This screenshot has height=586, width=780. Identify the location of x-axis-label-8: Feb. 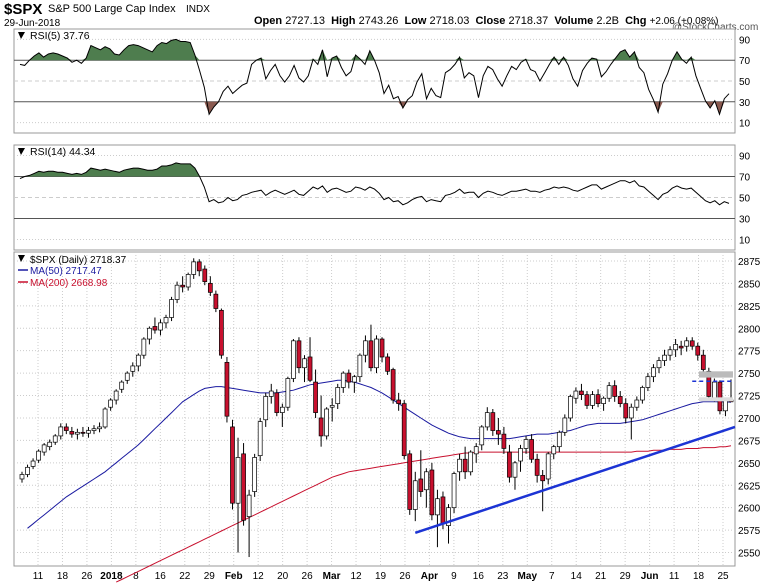
(234, 576).